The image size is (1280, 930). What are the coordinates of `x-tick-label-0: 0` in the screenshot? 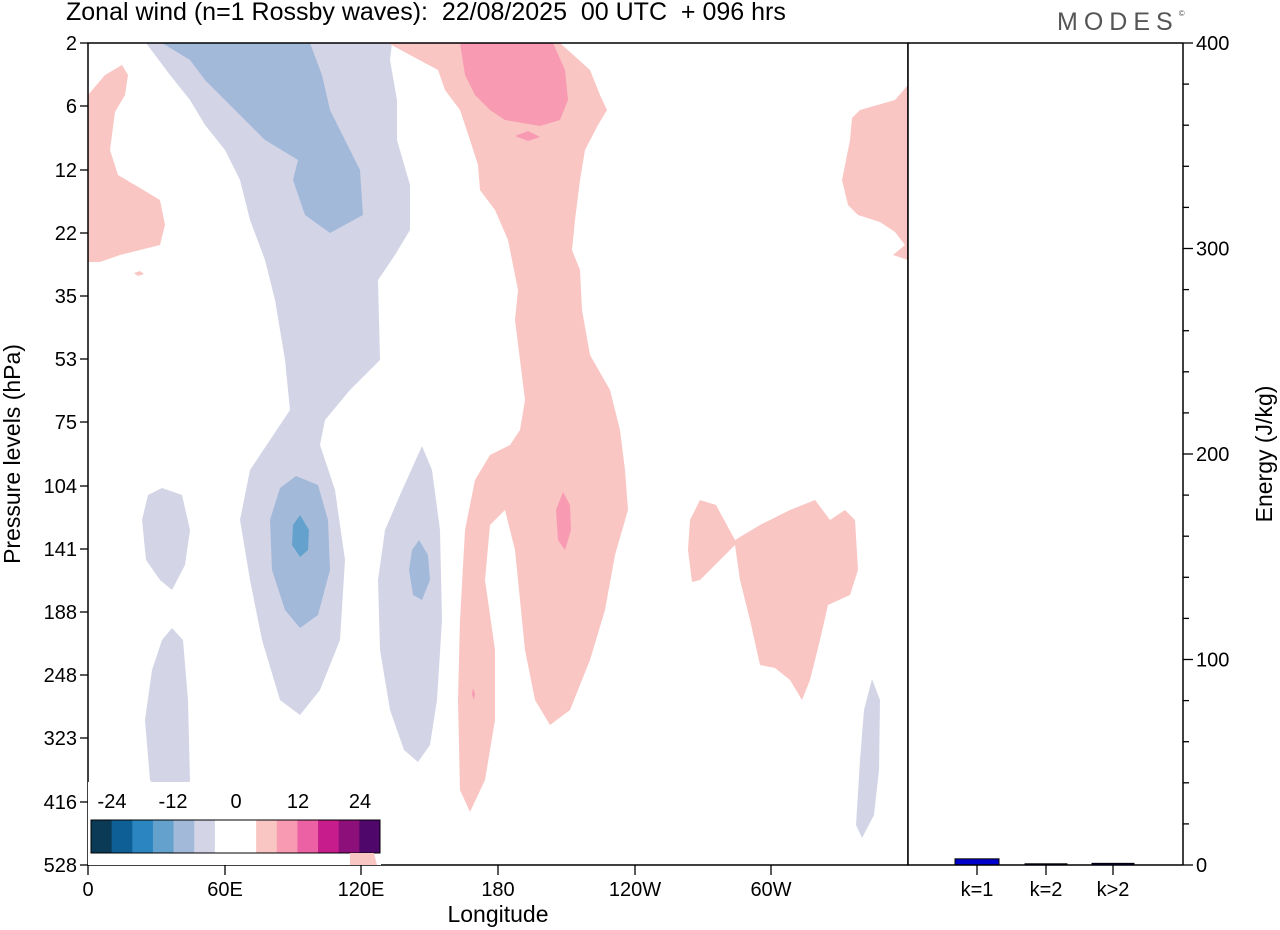 It's located at (87, 890).